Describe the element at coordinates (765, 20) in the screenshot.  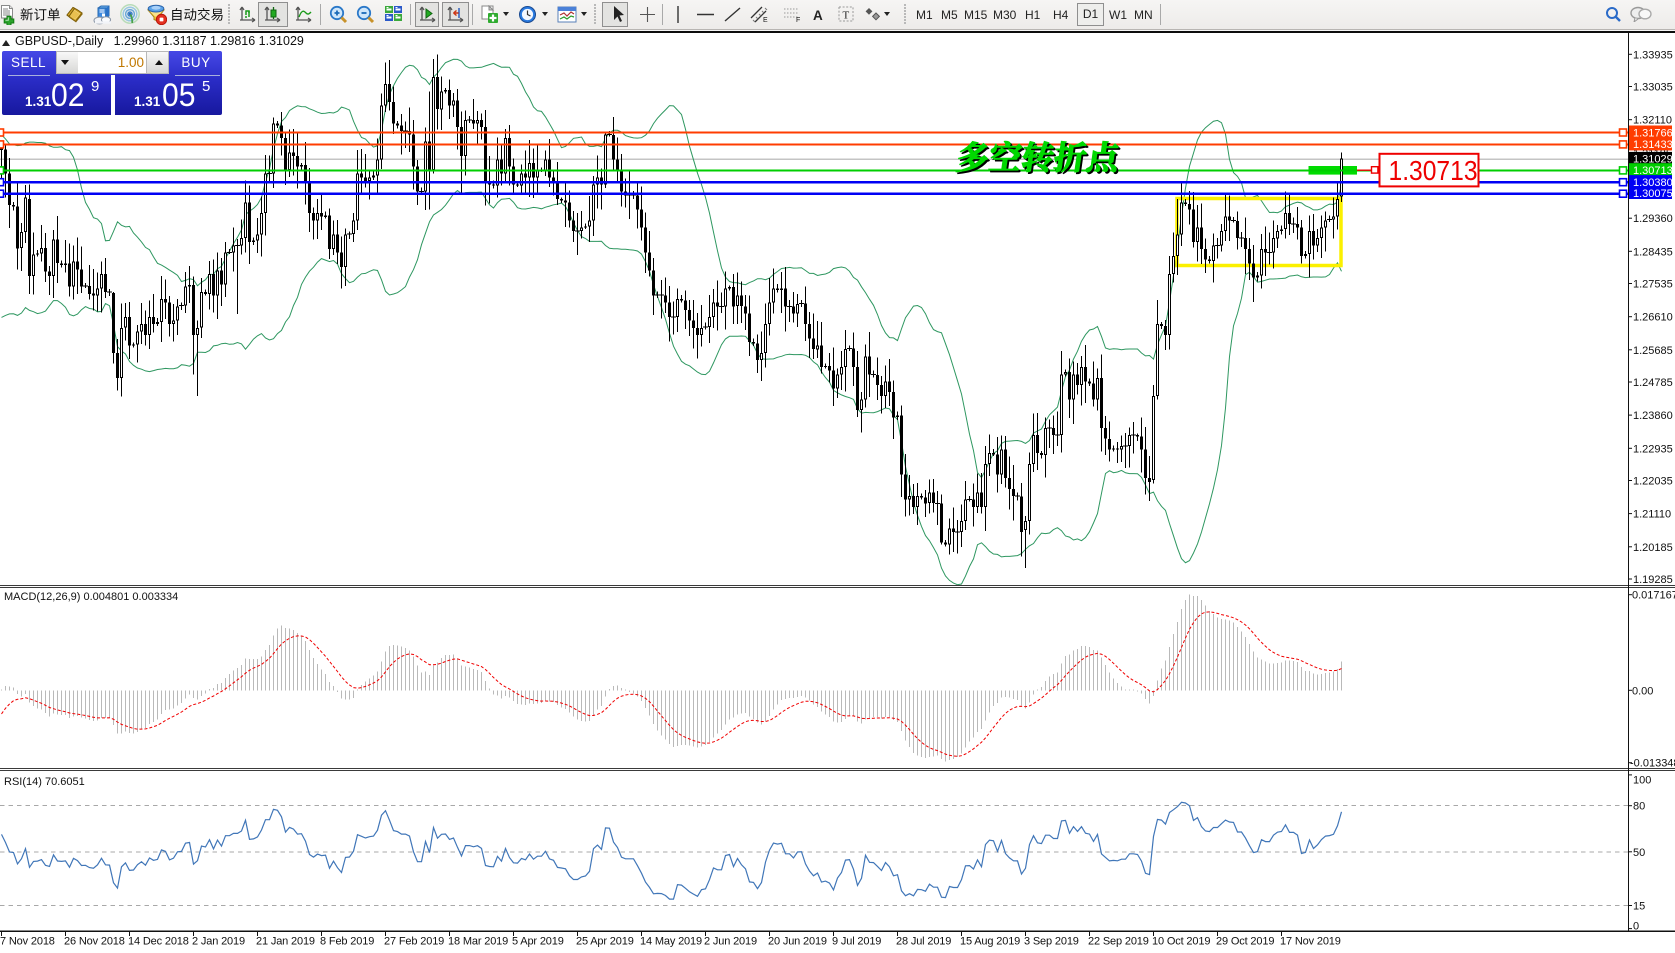
I see `svg-text: E` at that location.